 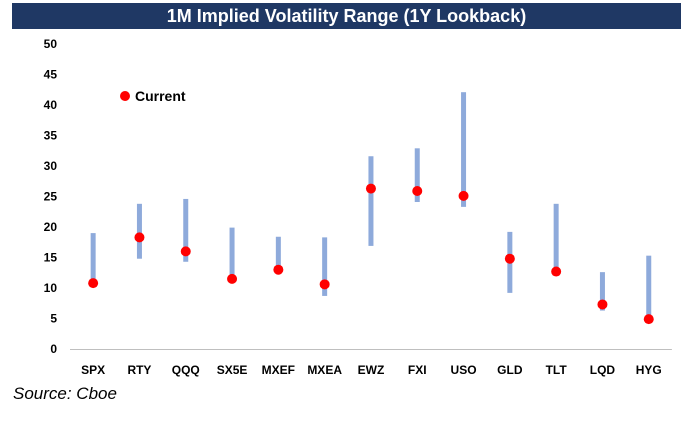 What do you see at coordinates (51, 166) in the screenshot?
I see `y-tick-label: 30` at bounding box center [51, 166].